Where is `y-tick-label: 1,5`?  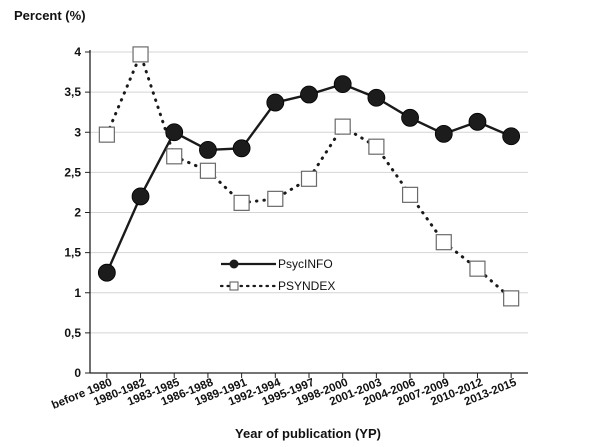
y-tick-label: 1,5 is located at coordinates (72, 253).